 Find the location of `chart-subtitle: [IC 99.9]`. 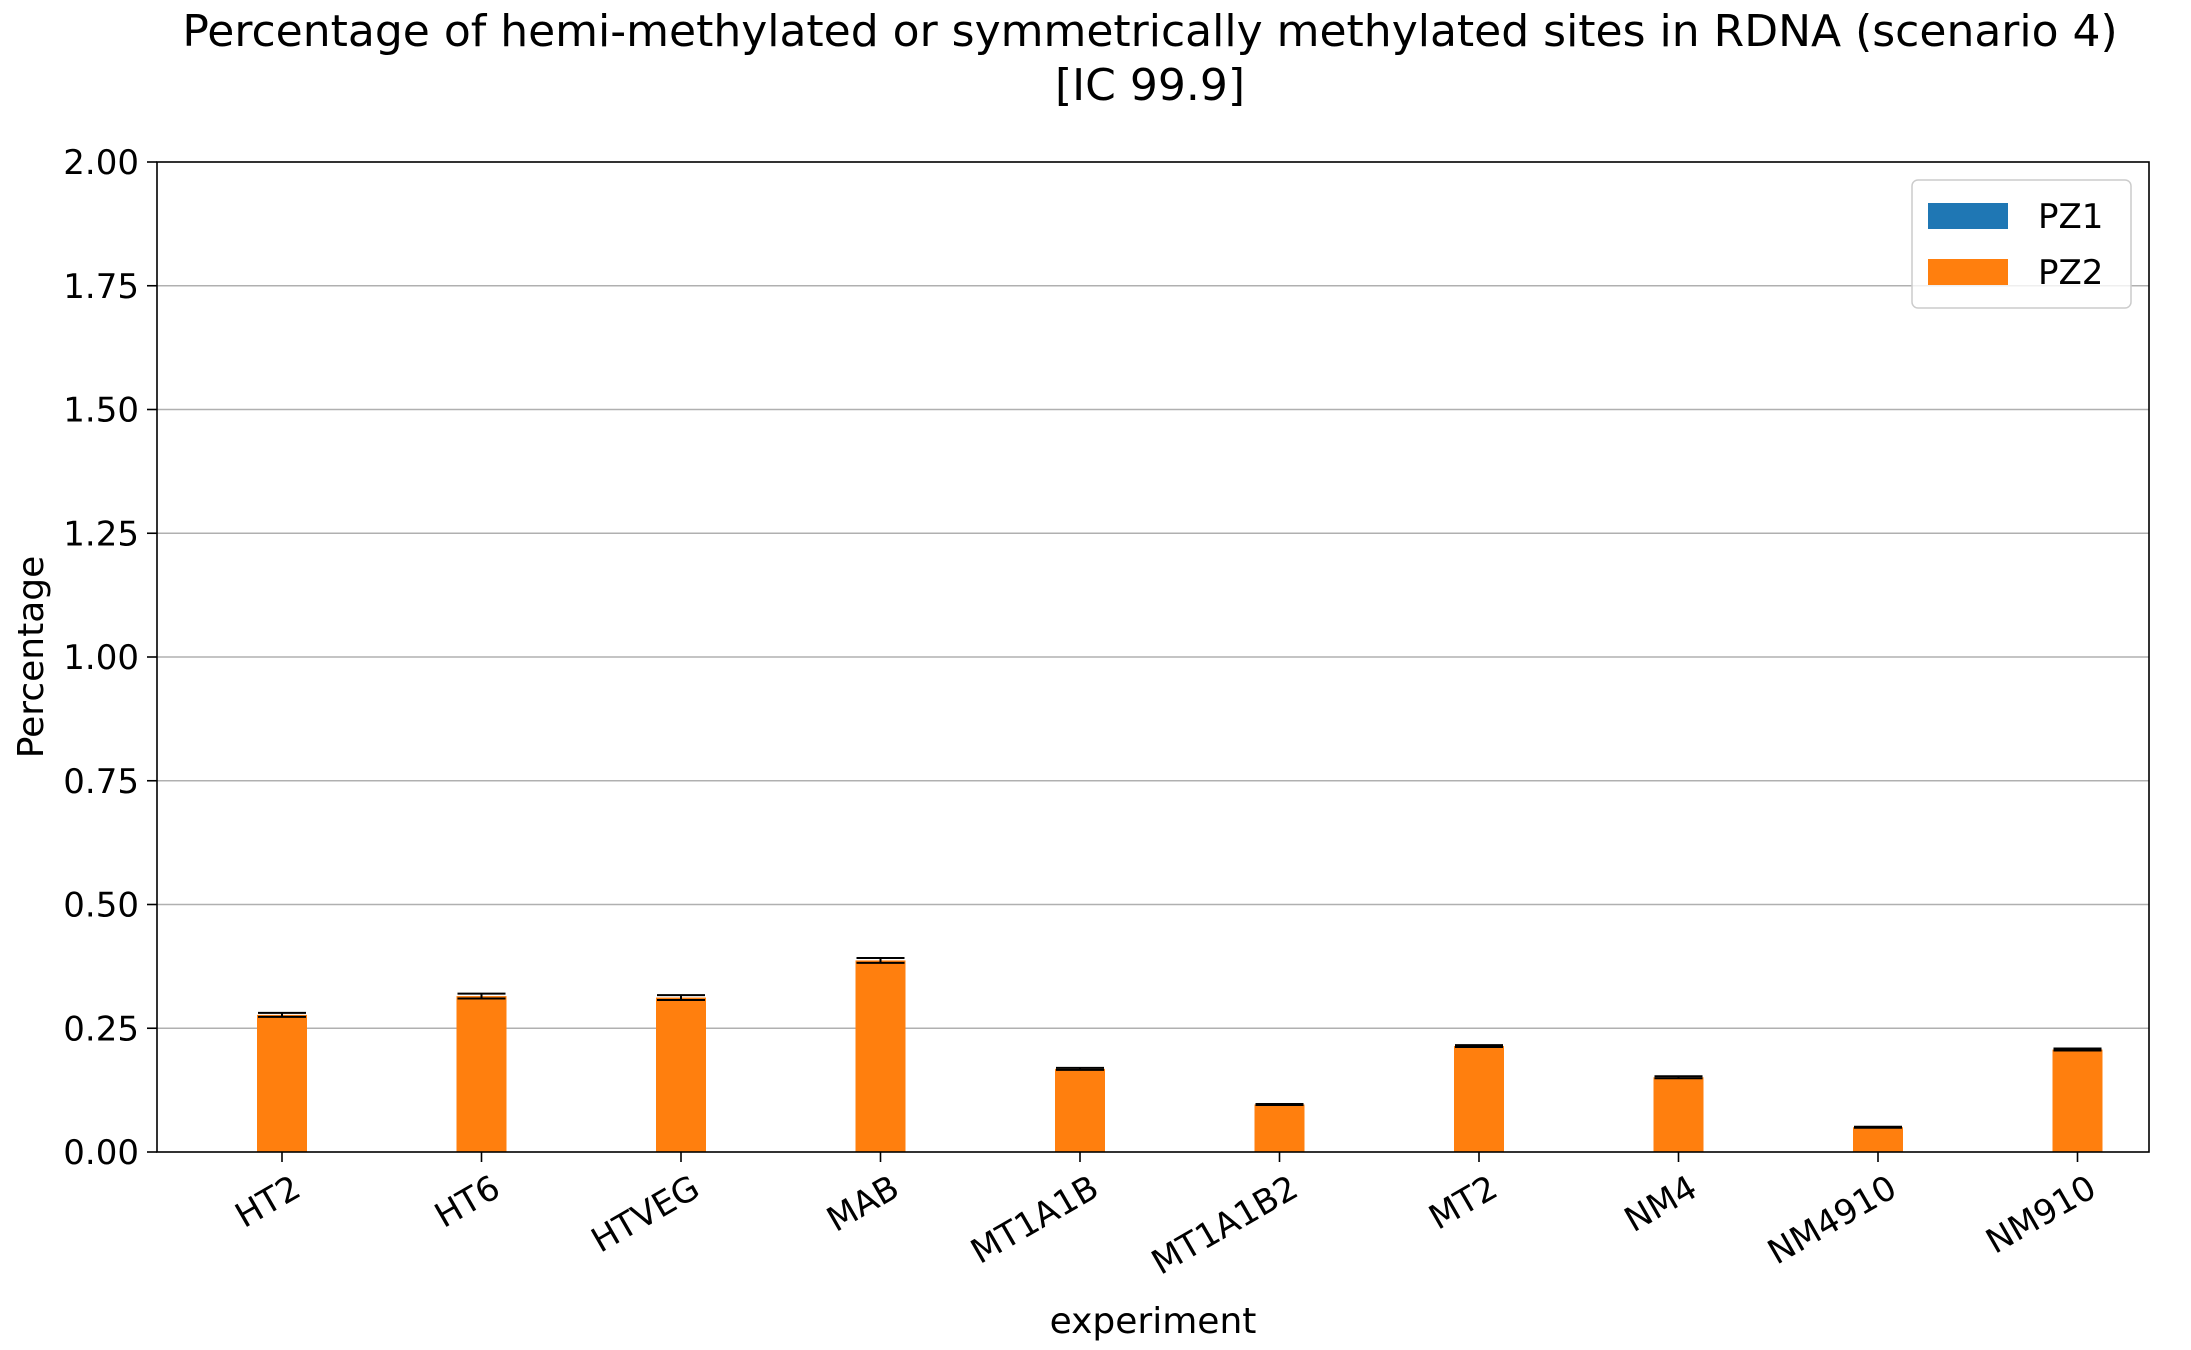

chart-subtitle: [IC 99.9] is located at coordinates (1150, 85).